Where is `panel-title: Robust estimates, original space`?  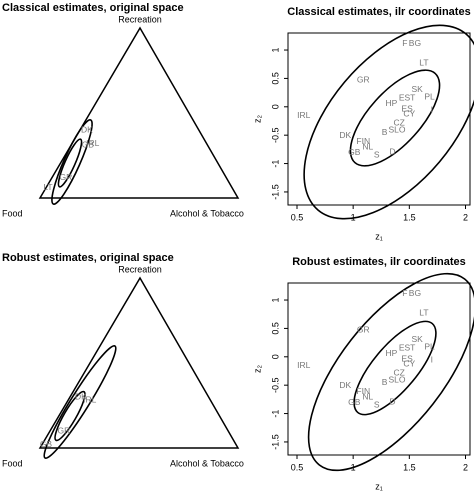 panel-title: Robust estimates, original space is located at coordinates (88, 258).